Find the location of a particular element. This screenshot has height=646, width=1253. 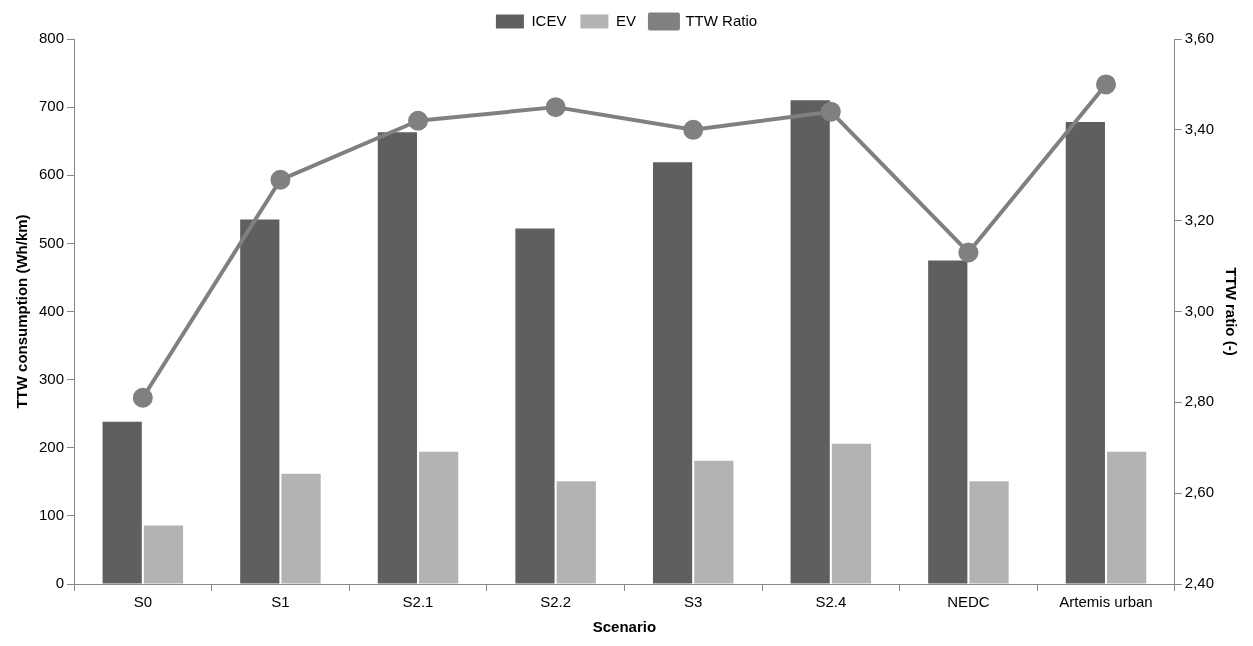

y2-tick-label: 2,60 is located at coordinates (1199, 492).